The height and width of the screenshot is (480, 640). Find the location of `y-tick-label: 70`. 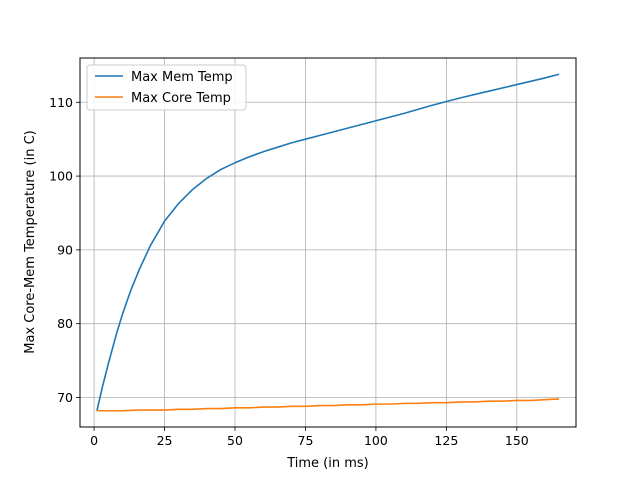

y-tick-label: 70 is located at coordinates (65, 397).